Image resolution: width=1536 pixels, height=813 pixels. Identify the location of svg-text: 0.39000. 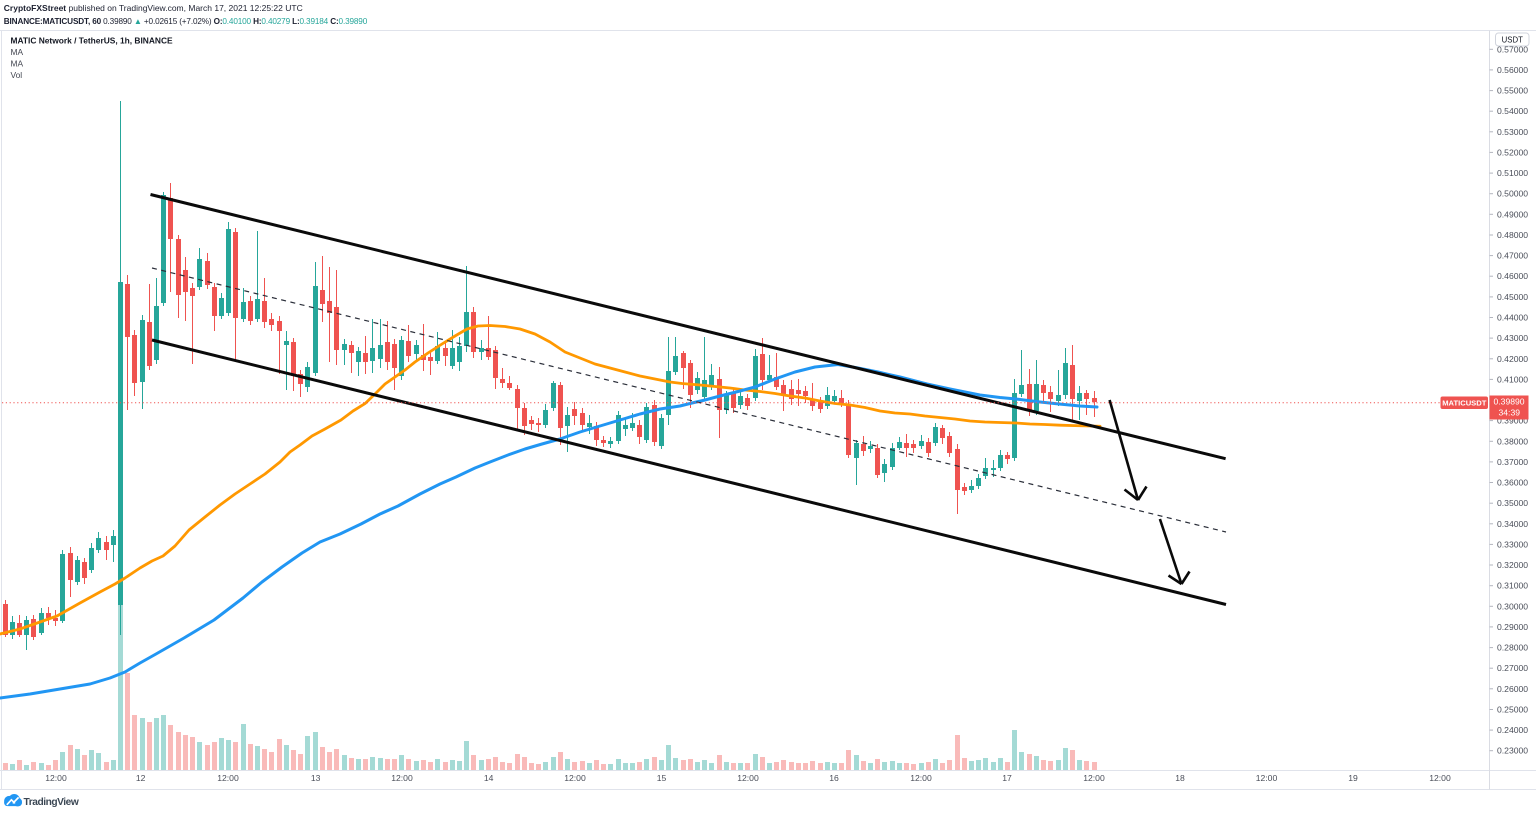
(1512, 421).